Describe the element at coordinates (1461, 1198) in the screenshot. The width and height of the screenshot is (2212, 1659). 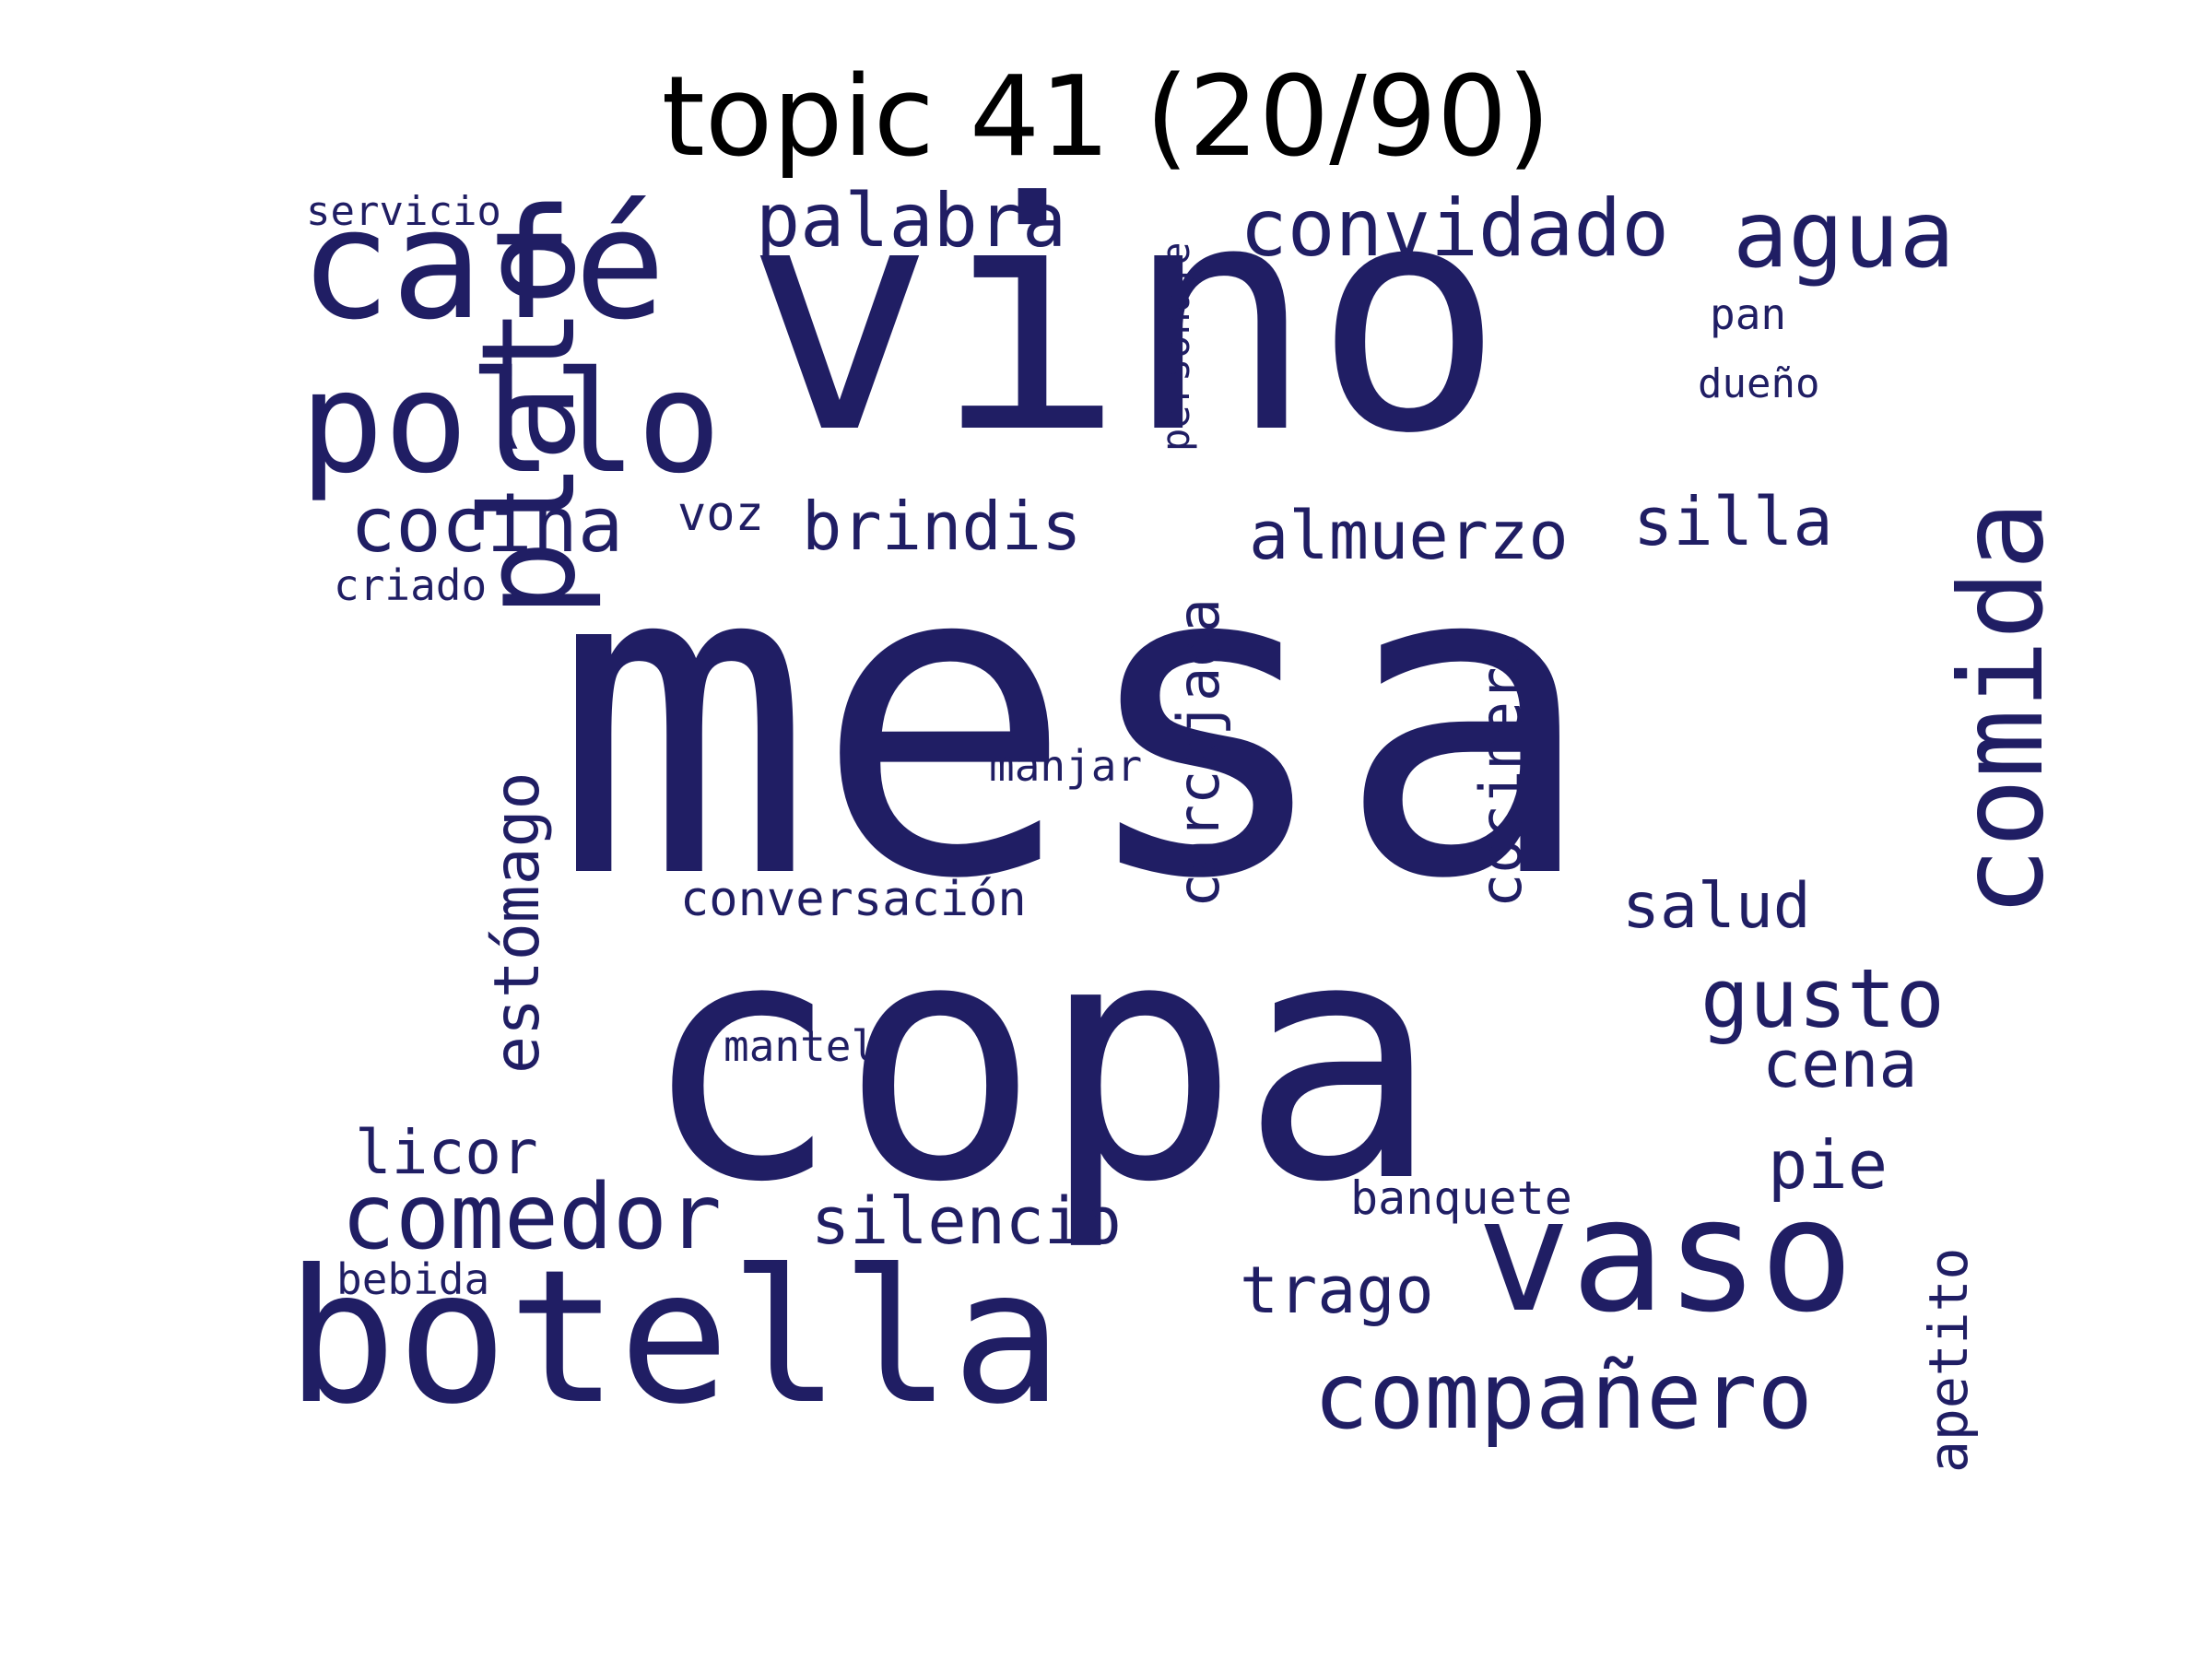
I see `word-banquete: banquete` at that location.